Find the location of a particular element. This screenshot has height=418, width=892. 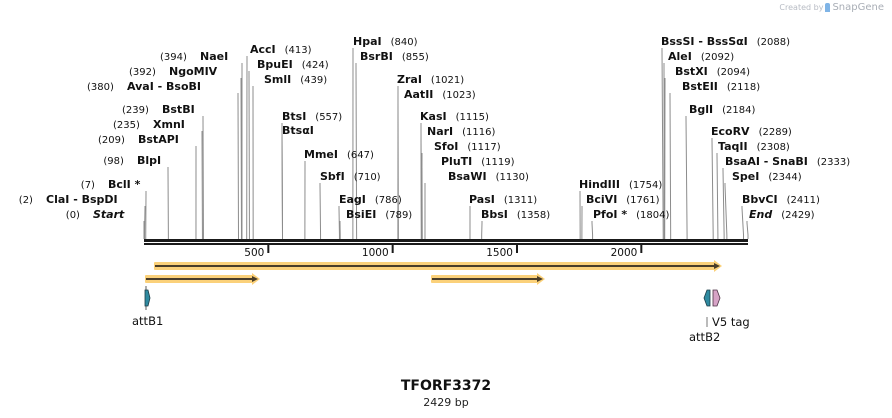

feature-v5-tag: V5 tag is located at coordinates (731, 309).